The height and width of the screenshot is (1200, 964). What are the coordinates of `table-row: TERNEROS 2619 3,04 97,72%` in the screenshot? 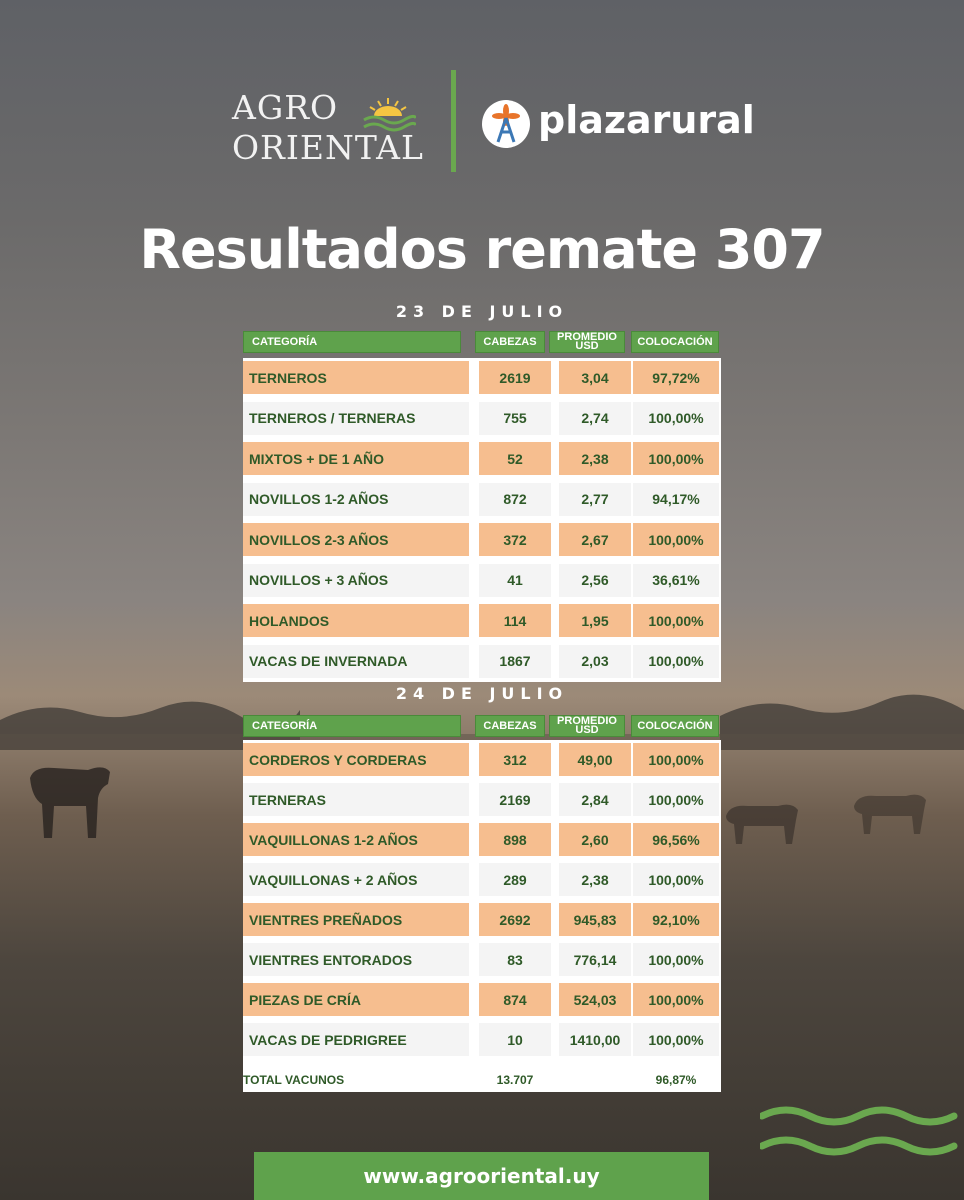 It's located at (482, 378).